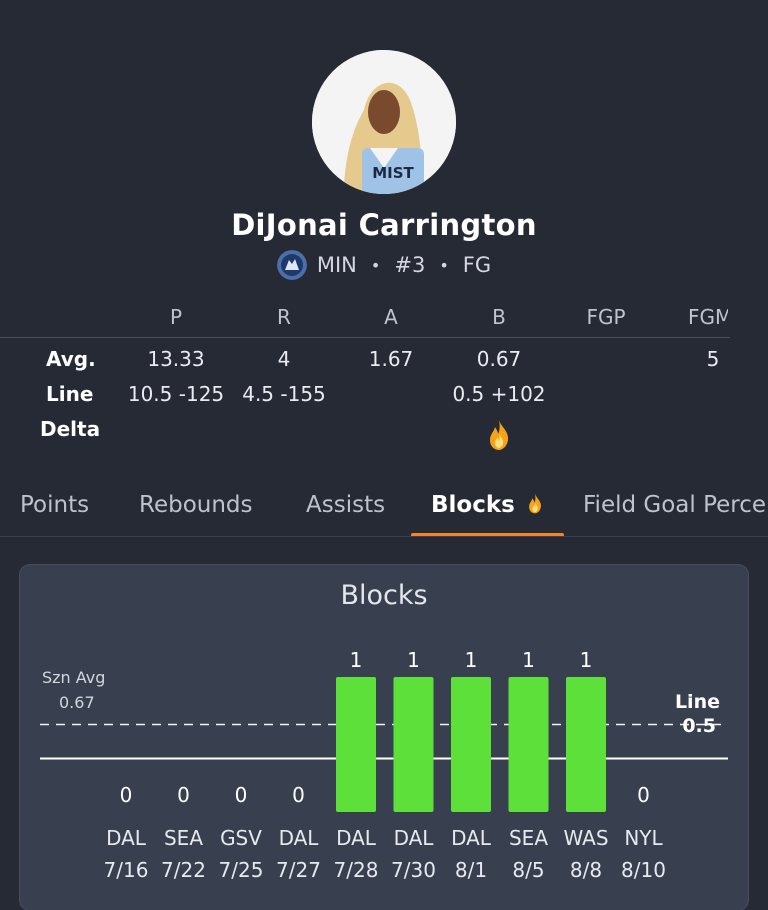  I want to click on x-tick-date: 7/16, so click(126, 870).